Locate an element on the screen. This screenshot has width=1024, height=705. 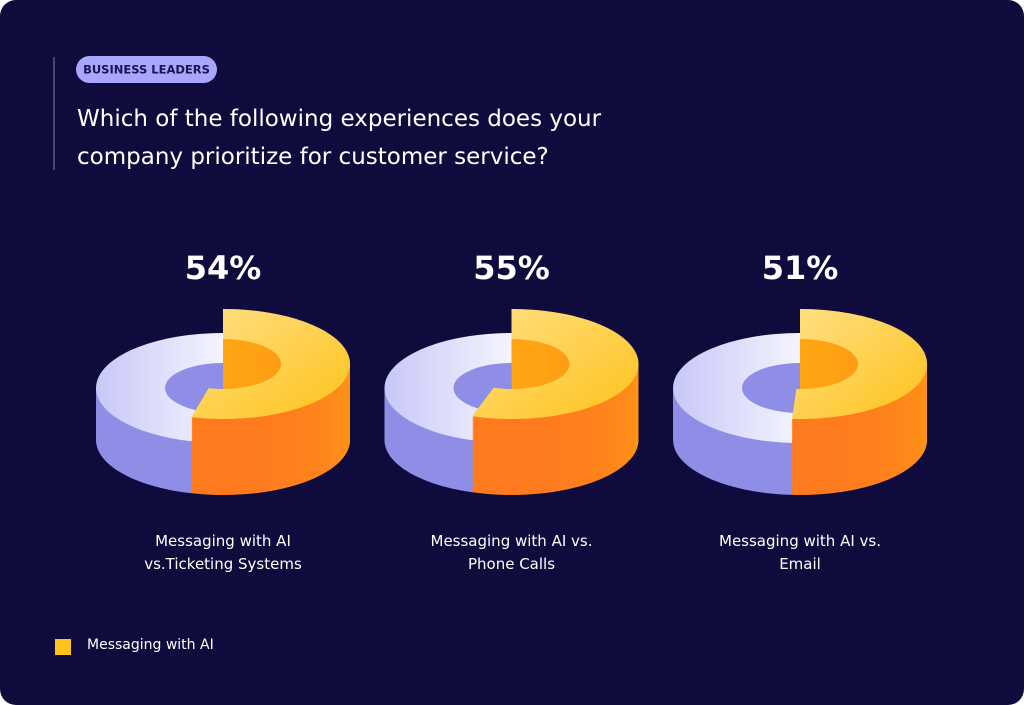
badge-text: BUSINESS LEADERS is located at coordinates (146, 70).